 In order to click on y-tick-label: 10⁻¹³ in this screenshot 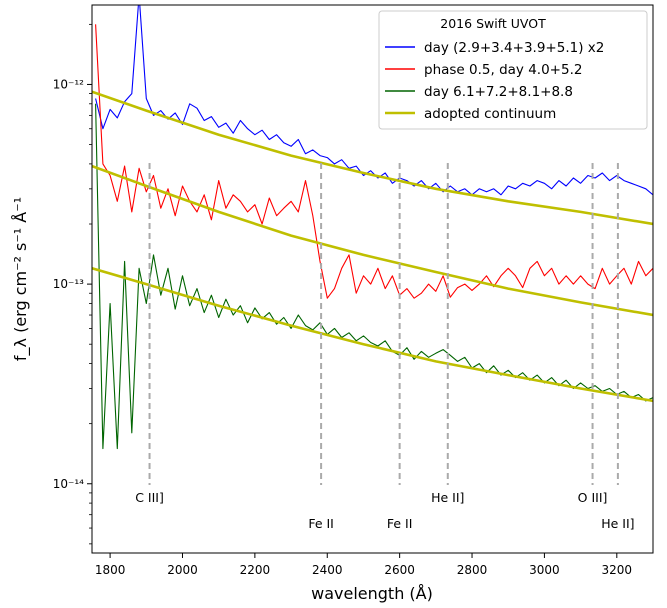, I will do `click(68, 284)`.